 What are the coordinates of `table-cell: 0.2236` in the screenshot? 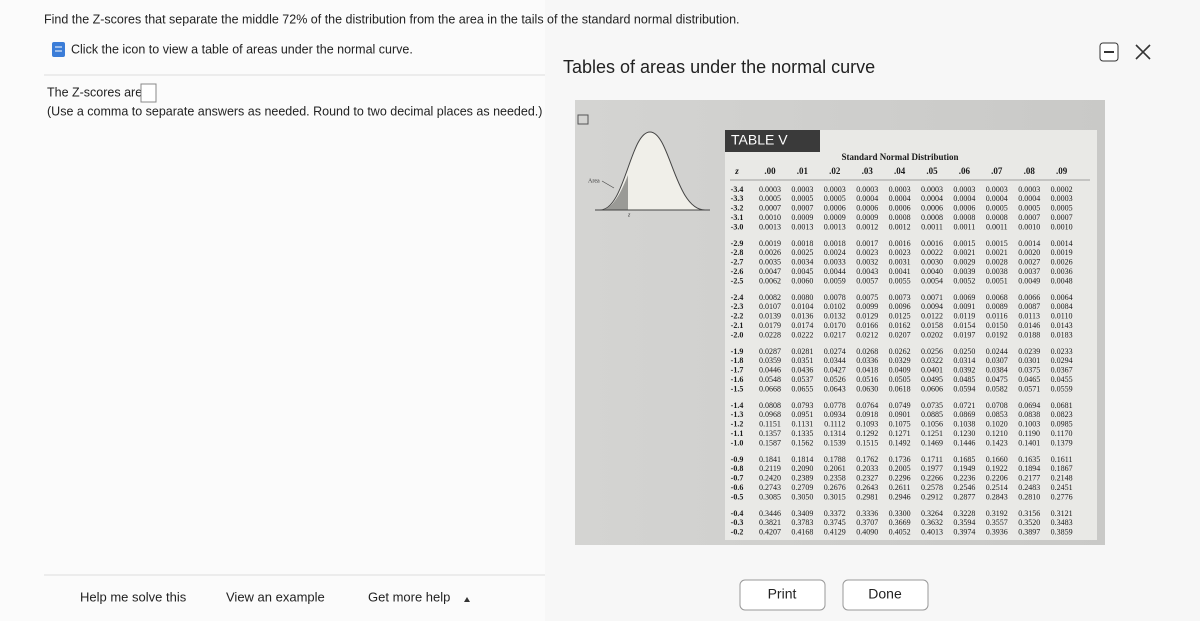 It's located at (964, 478).